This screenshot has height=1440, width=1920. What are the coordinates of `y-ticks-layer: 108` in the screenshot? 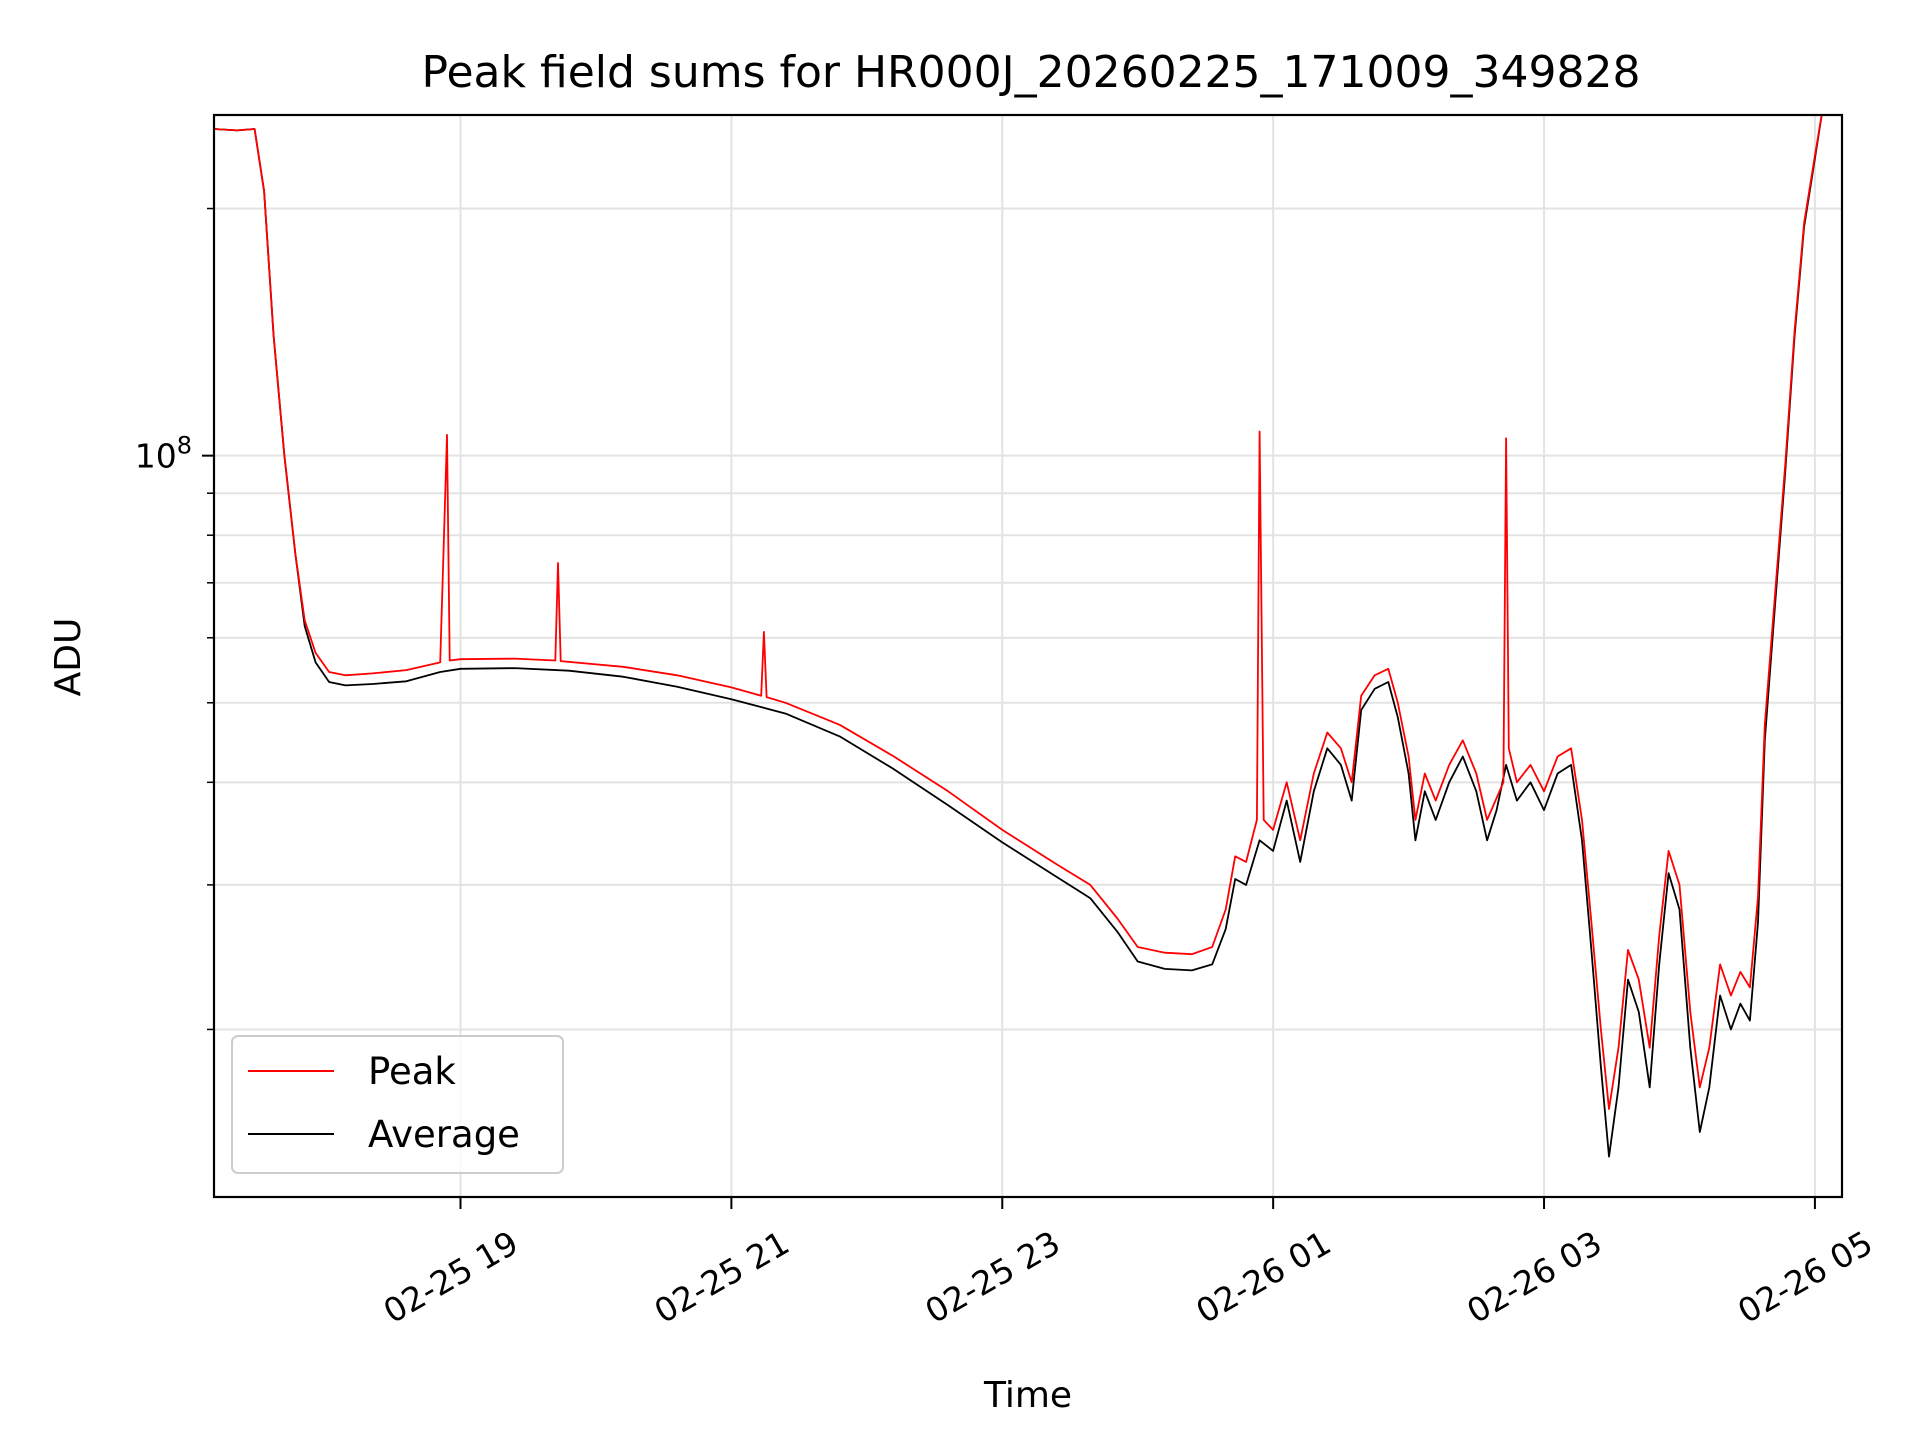 It's located at (174, 619).